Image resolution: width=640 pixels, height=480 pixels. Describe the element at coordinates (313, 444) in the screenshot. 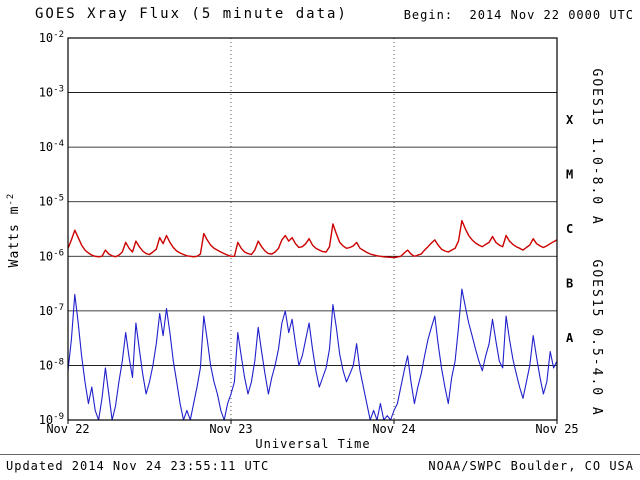

I see `x-axis-label: Universal Time` at that location.